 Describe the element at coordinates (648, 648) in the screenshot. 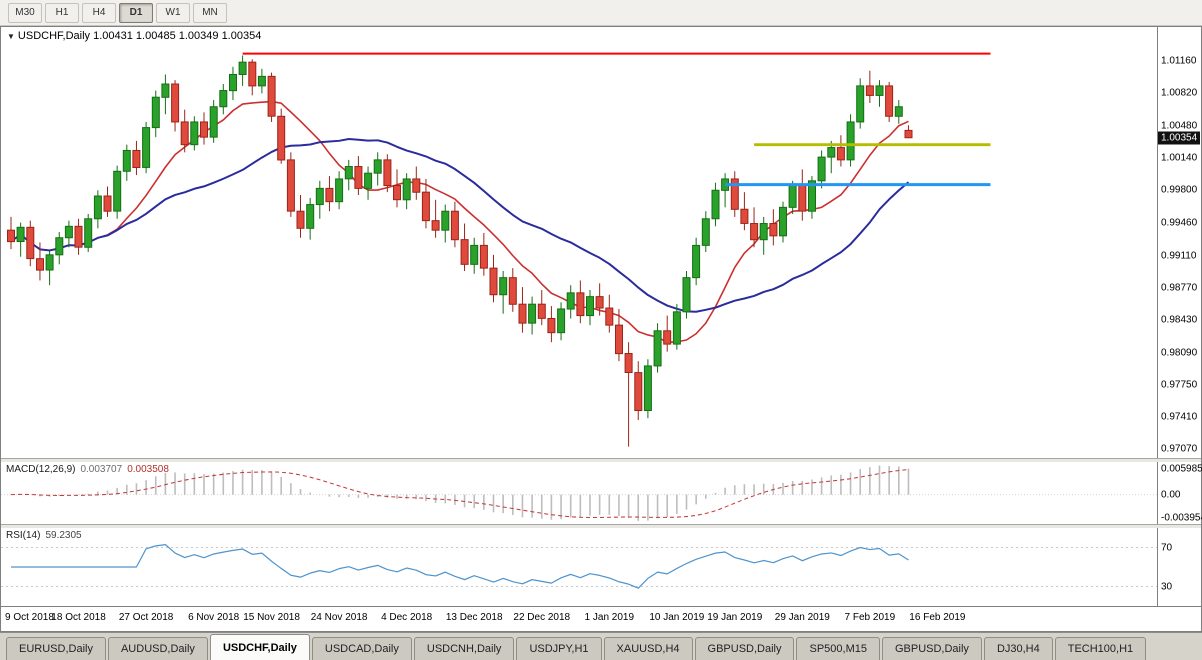

I see `chart-tab-xauusd-6: XAUUSD,H4` at that location.